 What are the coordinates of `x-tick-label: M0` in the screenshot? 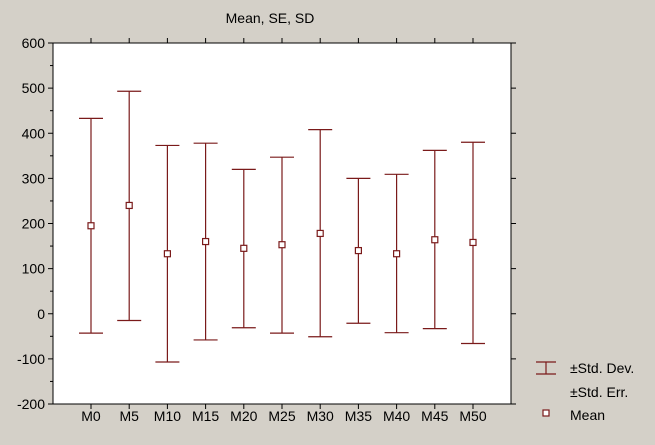 It's located at (91, 416).